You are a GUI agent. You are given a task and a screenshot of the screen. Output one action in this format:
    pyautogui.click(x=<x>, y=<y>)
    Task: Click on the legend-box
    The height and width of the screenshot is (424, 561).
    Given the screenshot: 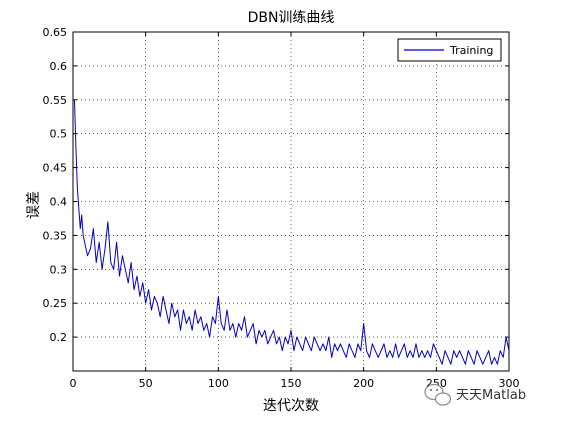 What is the action you would take?
    pyautogui.click(x=449, y=50)
    